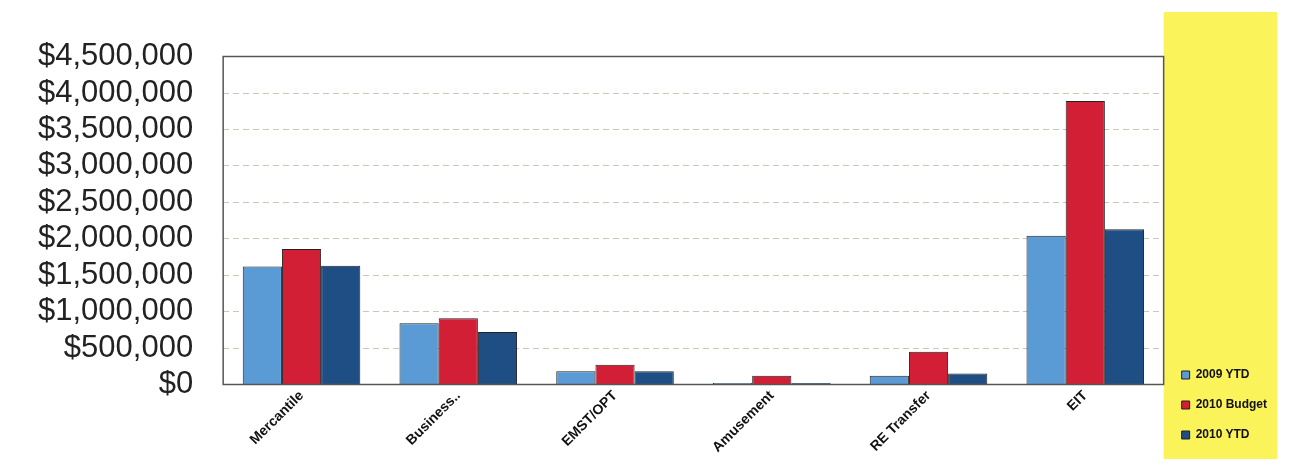 The height and width of the screenshot is (467, 1289). What do you see at coordinates (116, 273) in the screenshot?
I see `y-tick-label: $1,500,000` at bounding box center [116, 273].